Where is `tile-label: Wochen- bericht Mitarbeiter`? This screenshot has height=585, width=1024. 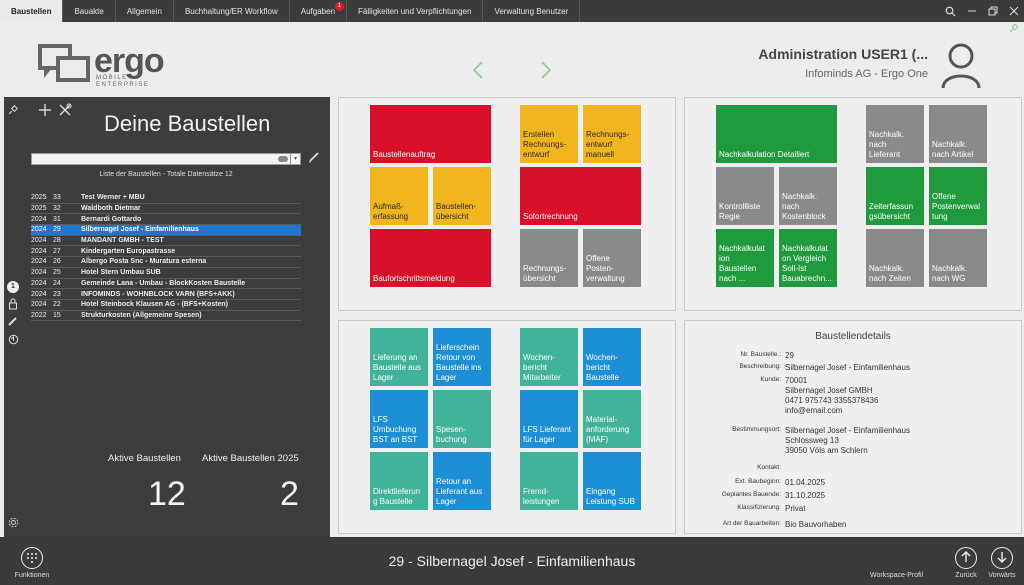 tile-label: Wochen- bericht Mitarbeiter is located at coordinates (542, 367).